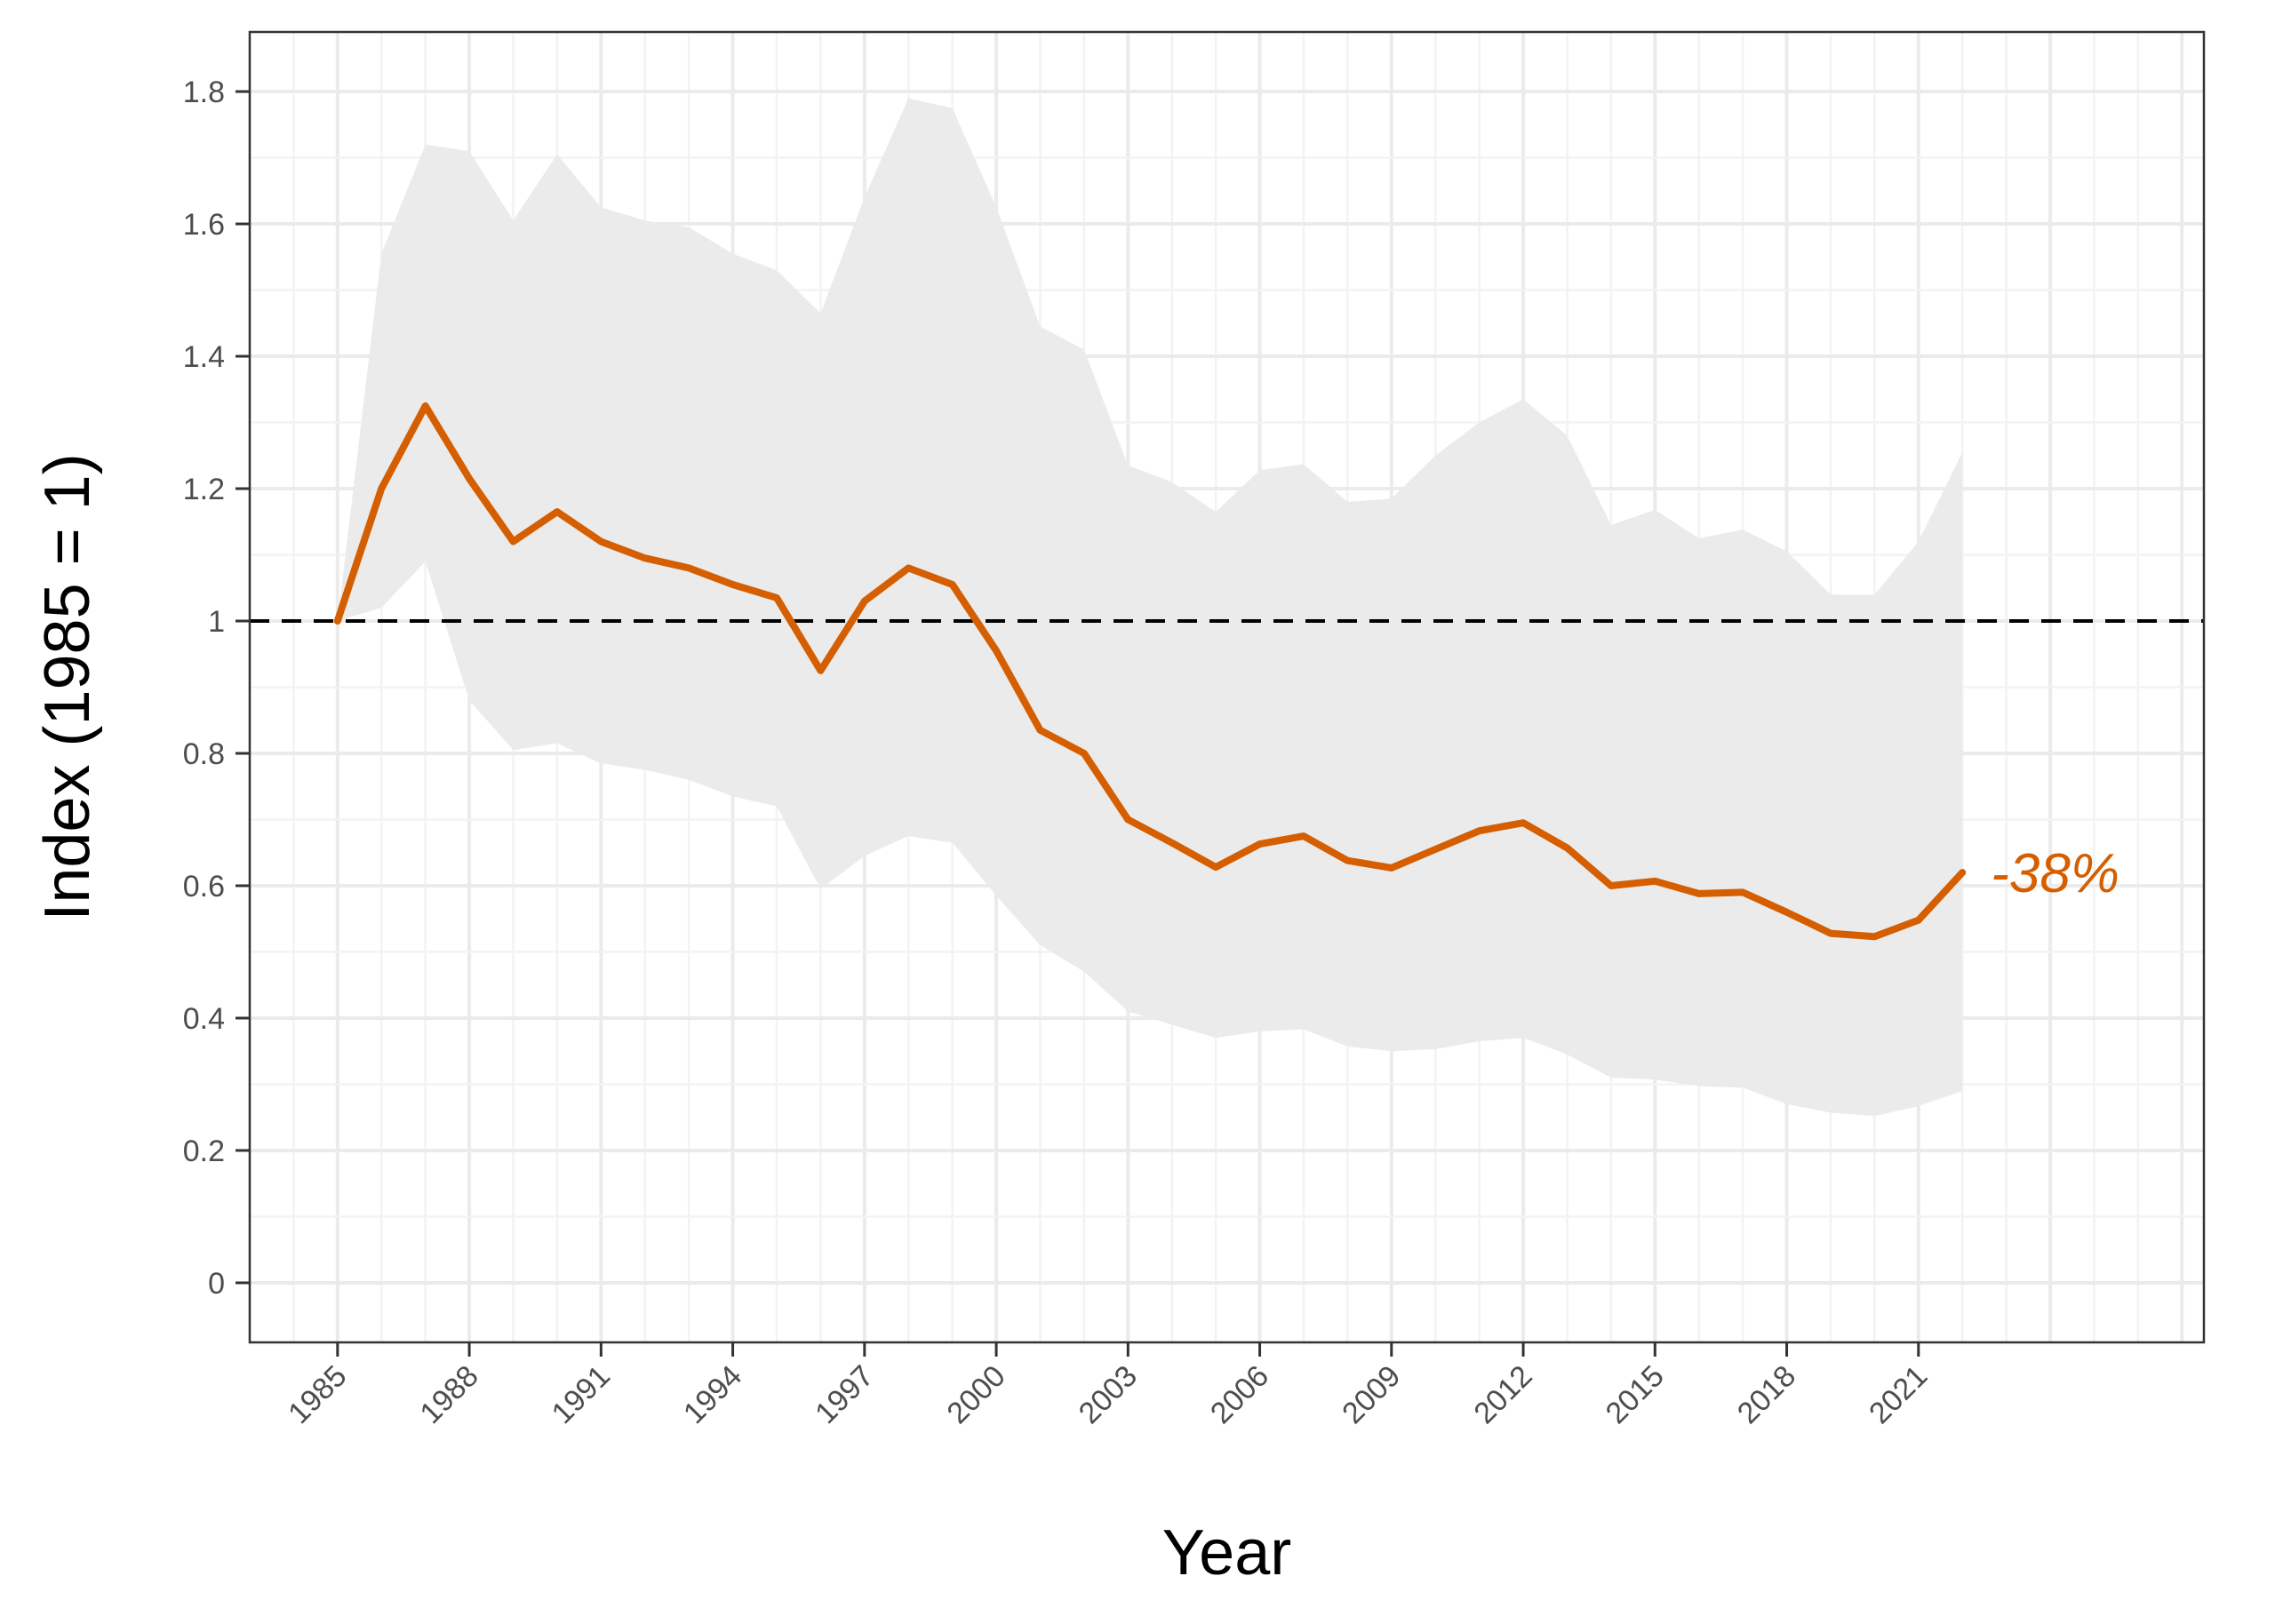 The image size is (2275, 1624). Describe the element at coordinates (204, 1151) in the screenshot. I see `y-tick-label: 0.2` at that location.